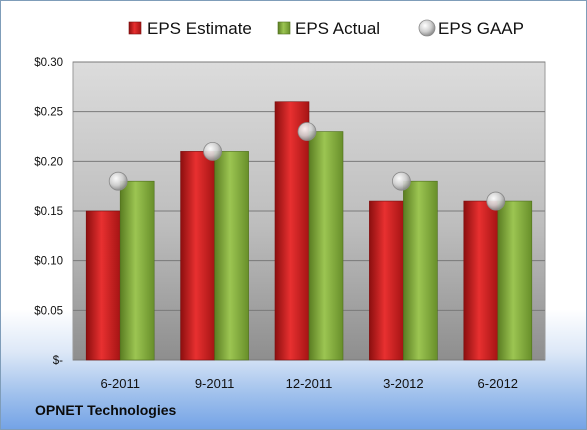 This screenshot has height=430, width=587. Describe the element at coordinates (498, 383) in the screenshot. I see `x-tick-label: 6-2012` at that location.